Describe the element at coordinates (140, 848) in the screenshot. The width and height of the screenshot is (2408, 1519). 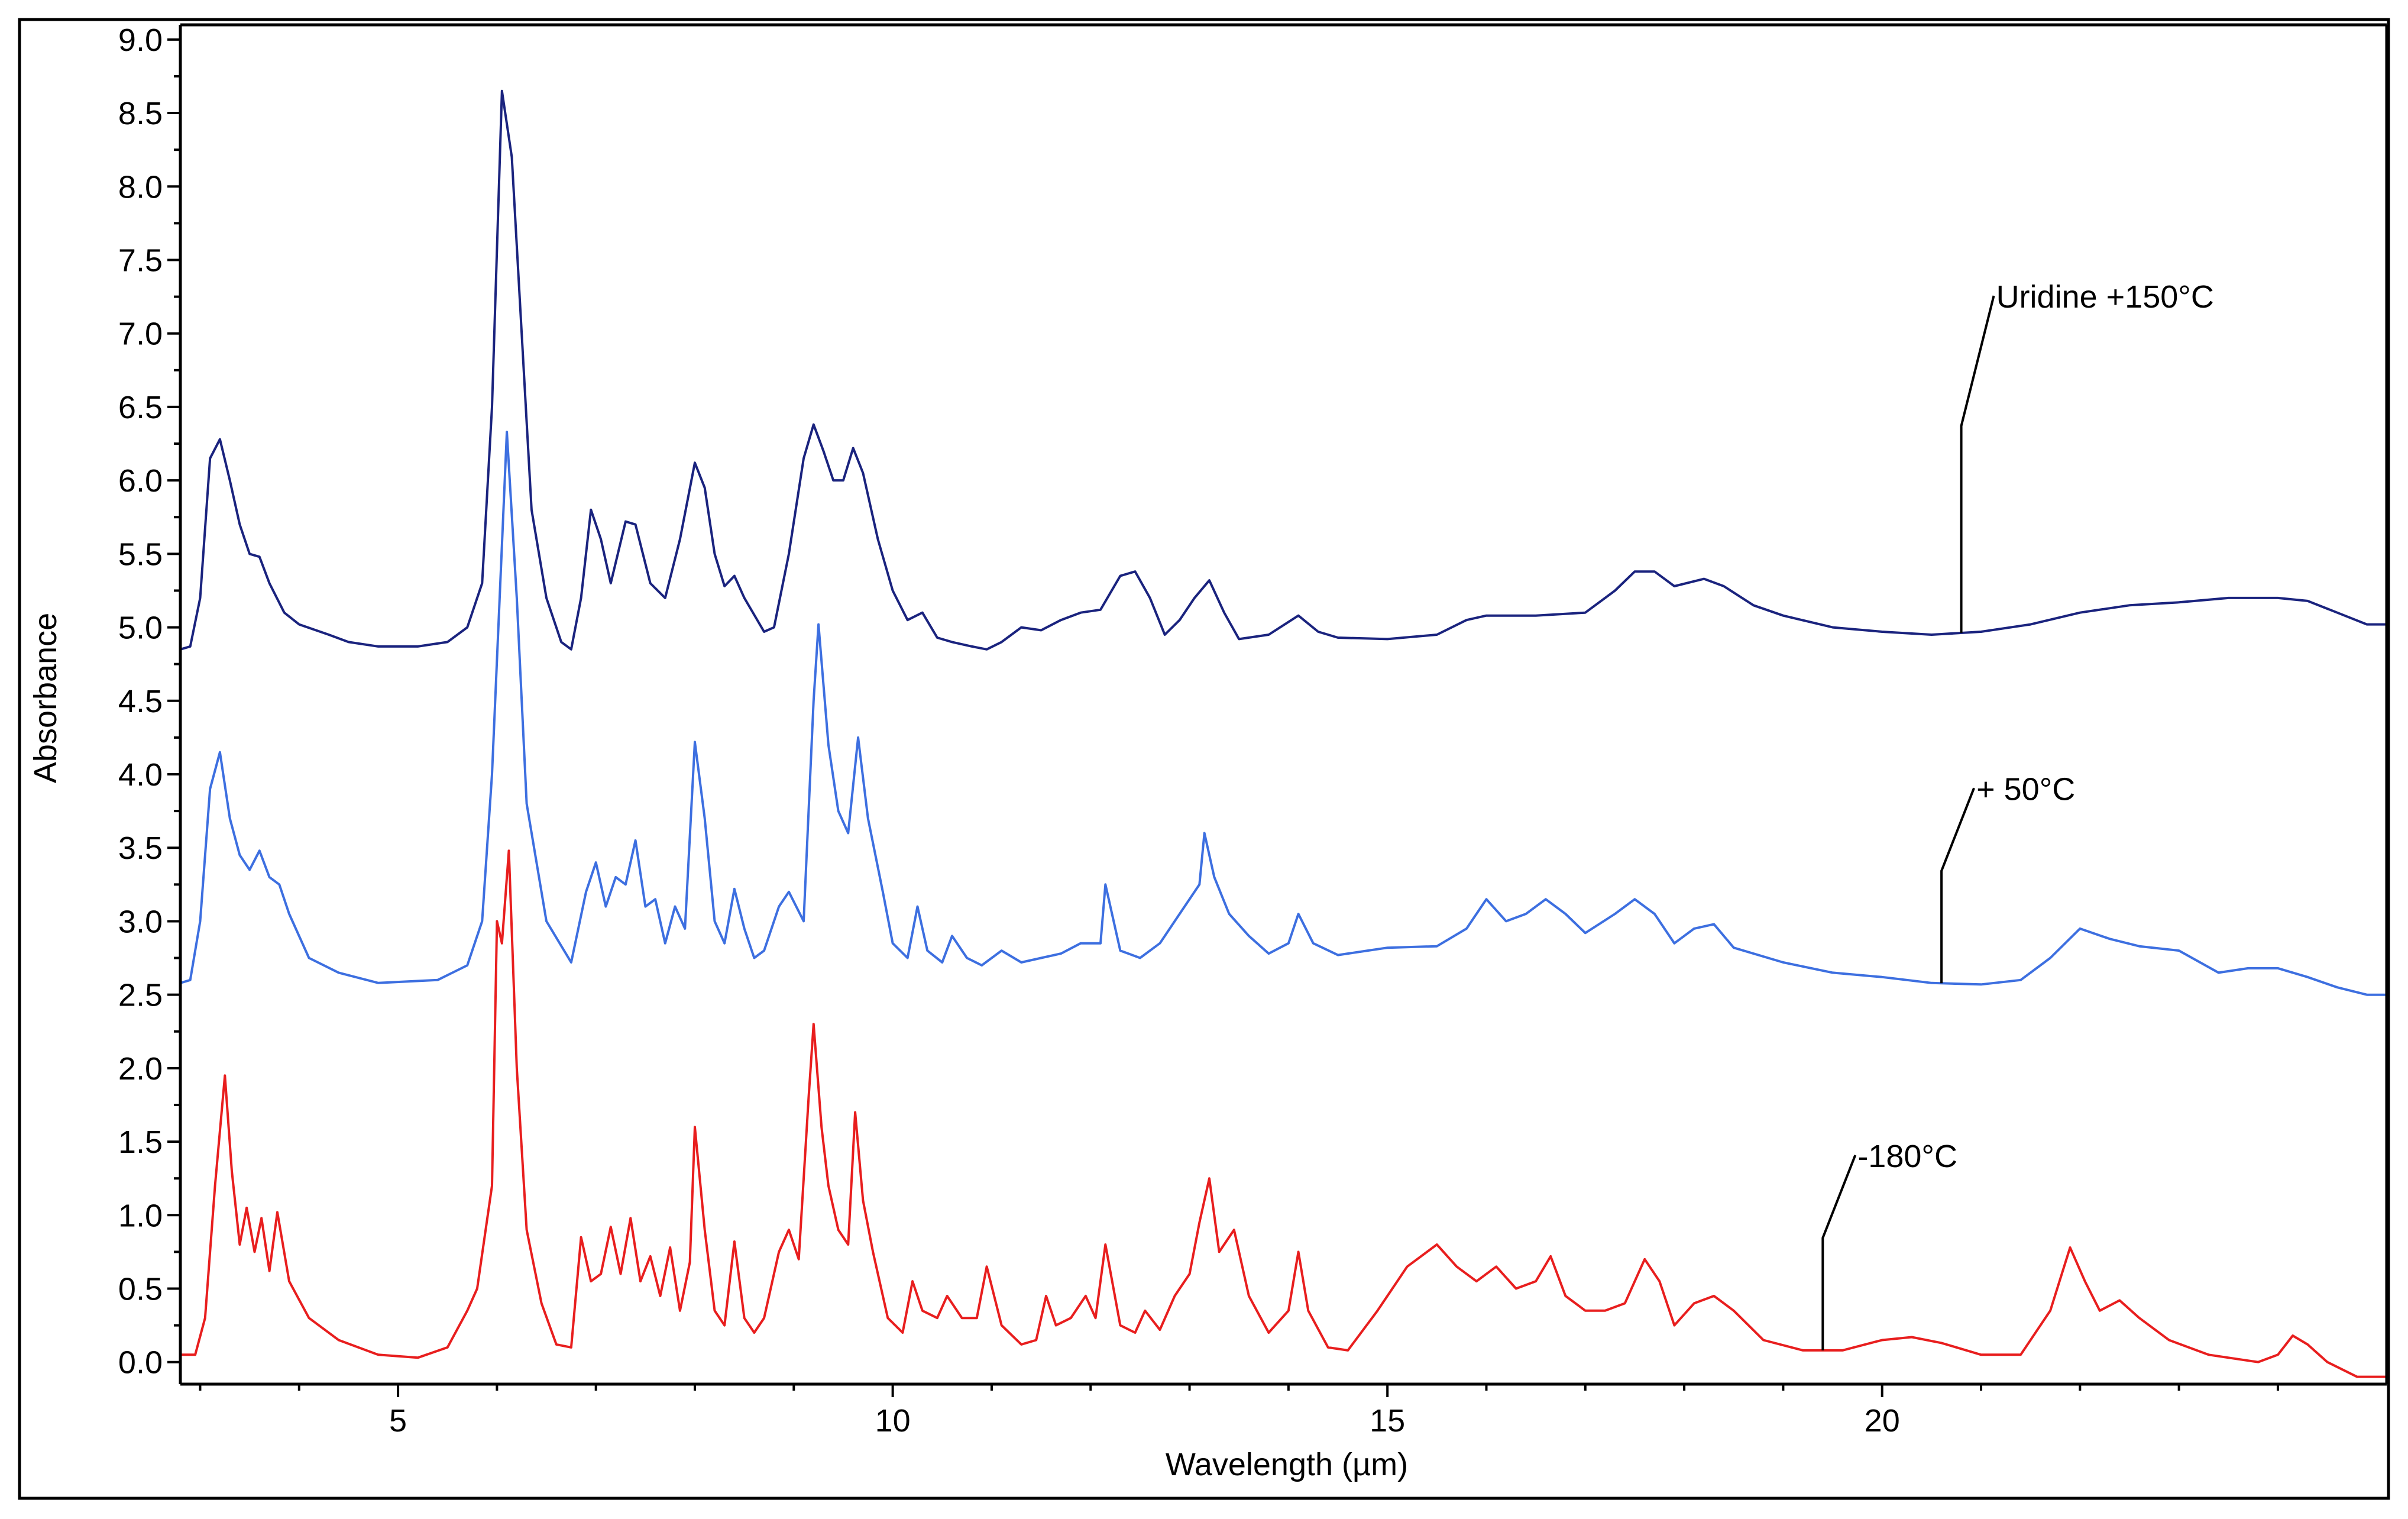
I see `y-tick-label: 3.5` at that location.